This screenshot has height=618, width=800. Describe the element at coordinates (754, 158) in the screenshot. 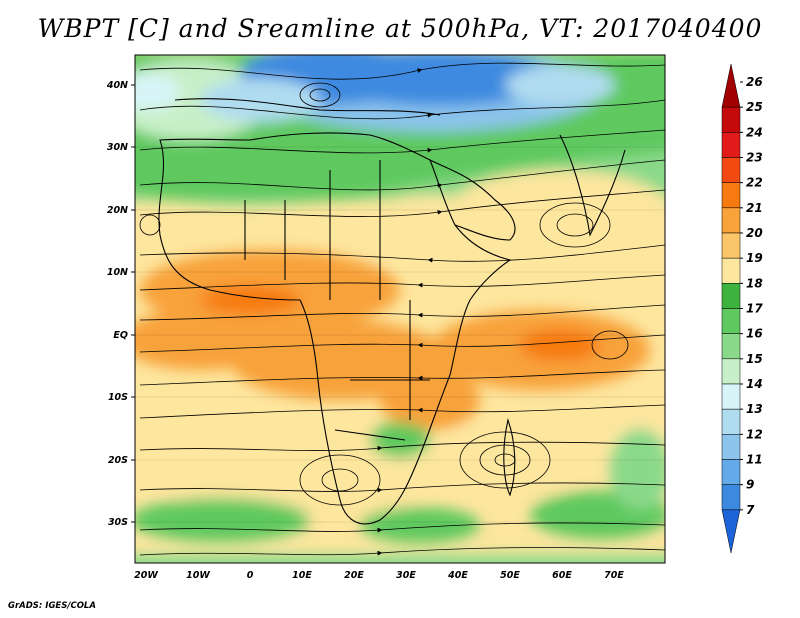

I see `colorbar-label: 23` at that location.